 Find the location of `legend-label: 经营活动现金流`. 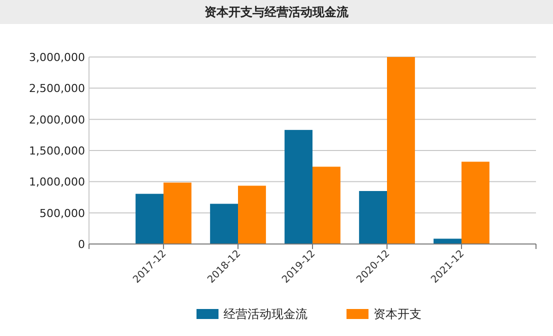

legend-label: 经营活动现金流 is located at coordinates (266, 314).